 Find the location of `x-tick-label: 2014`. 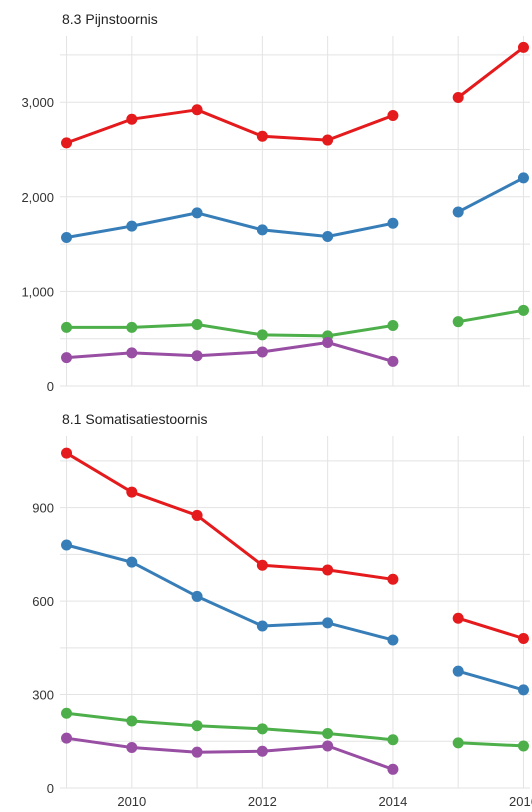

x-tick-label: 2014 is located at coordinates (392, 801).